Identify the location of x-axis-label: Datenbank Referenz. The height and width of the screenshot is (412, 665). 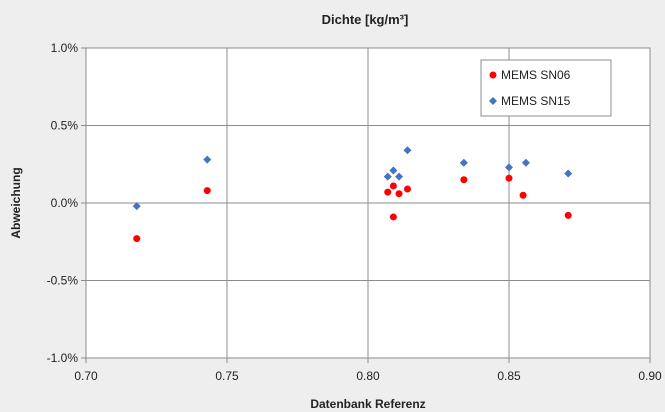
(367, 404).